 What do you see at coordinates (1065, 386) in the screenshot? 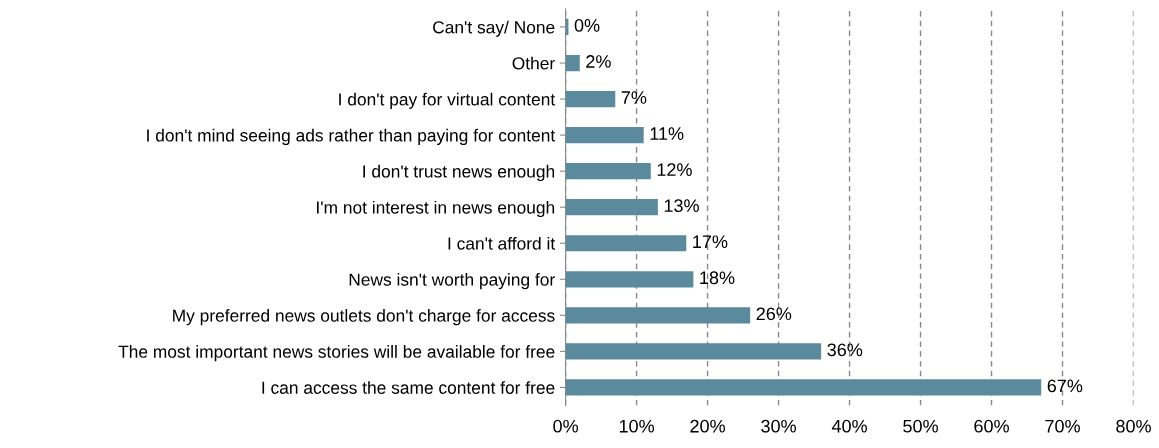
I see `data-label: 67%` at bounding box center [1065, 386].